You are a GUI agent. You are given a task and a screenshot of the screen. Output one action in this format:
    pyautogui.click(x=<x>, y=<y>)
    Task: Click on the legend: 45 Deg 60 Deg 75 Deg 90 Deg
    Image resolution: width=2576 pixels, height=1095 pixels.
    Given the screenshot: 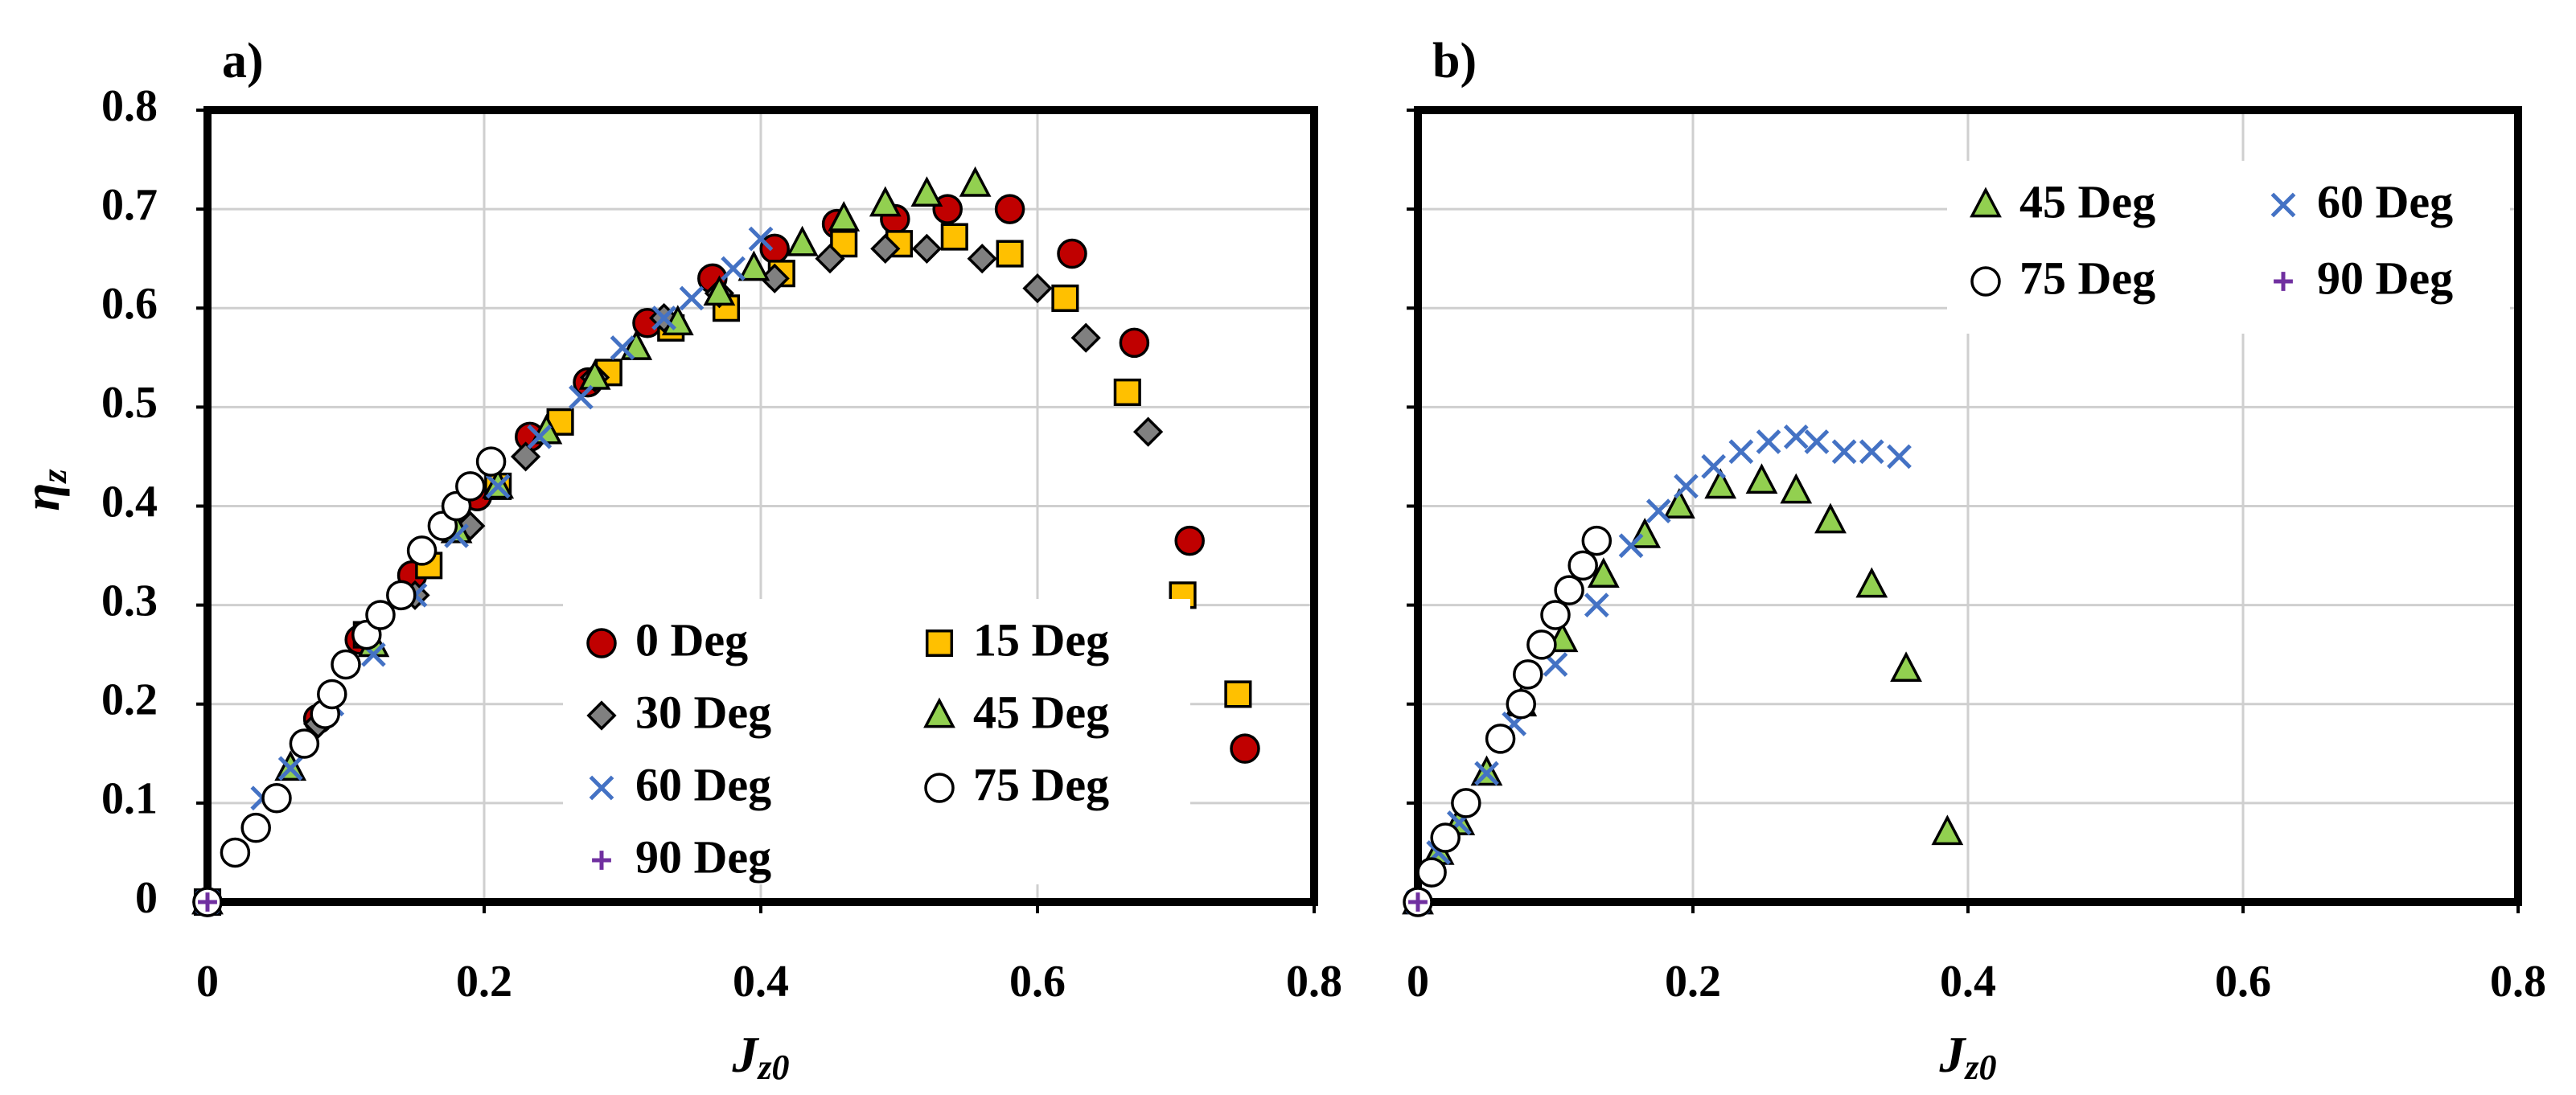 What is the action you would take?
    pyautogui.click(x=2228, y=247)
    